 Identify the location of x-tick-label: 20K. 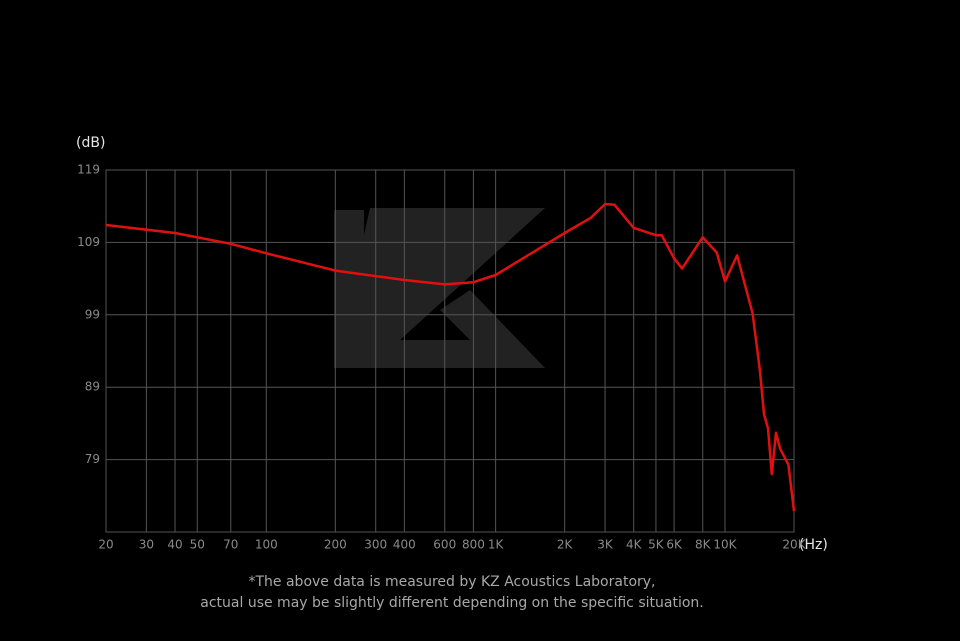
(794, 545).